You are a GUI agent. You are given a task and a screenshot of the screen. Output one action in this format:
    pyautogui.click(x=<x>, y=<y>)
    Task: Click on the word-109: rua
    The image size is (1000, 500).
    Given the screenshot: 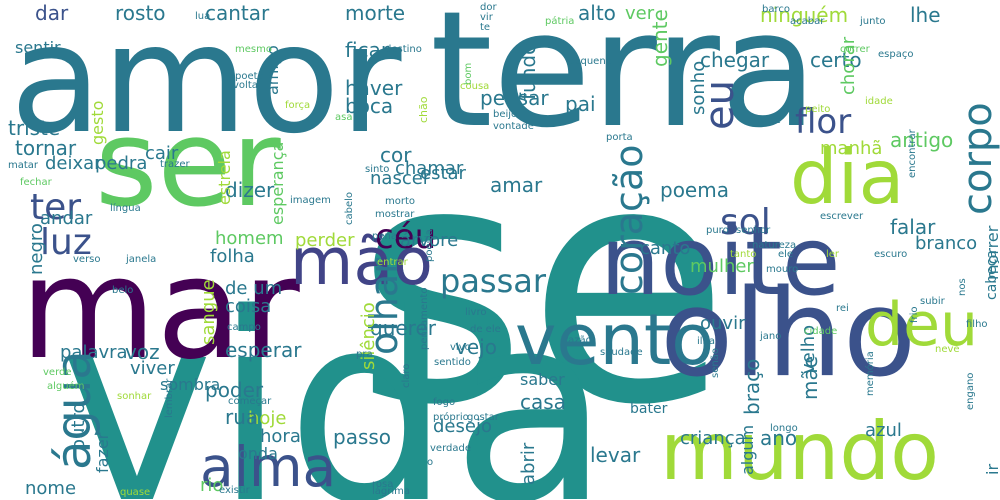 What is the action you would take?
    pyautogui.click(x=242, y=417)
    